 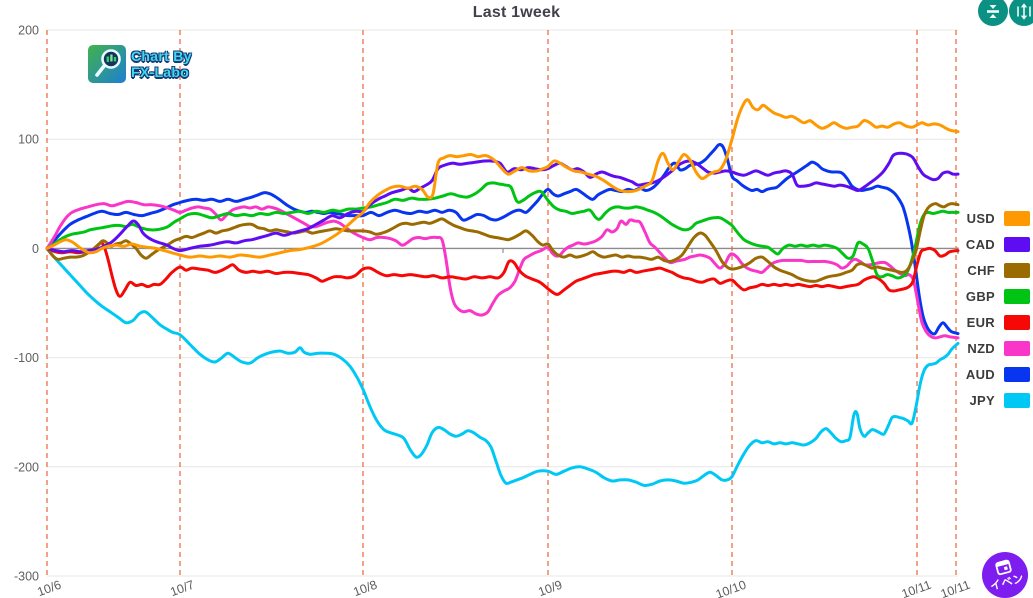 What do you see at coordinates (49, 588) in the screenshot?
I see `x-tick-label: 10/6` at bounding box center [49, 588].